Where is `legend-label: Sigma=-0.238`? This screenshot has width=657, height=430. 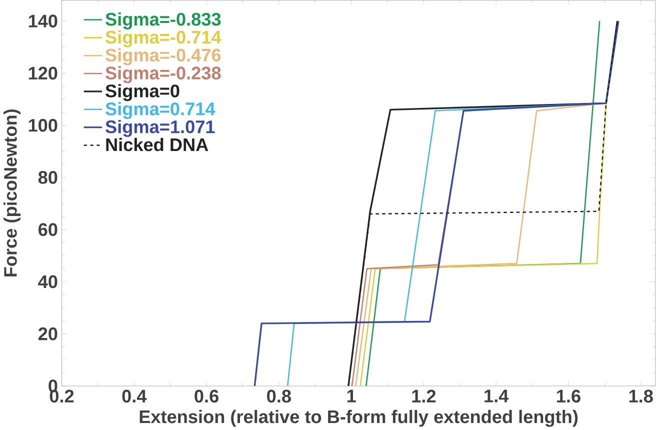 legend-label: Sigma=-0.238 is located at coordinates (163, 74).